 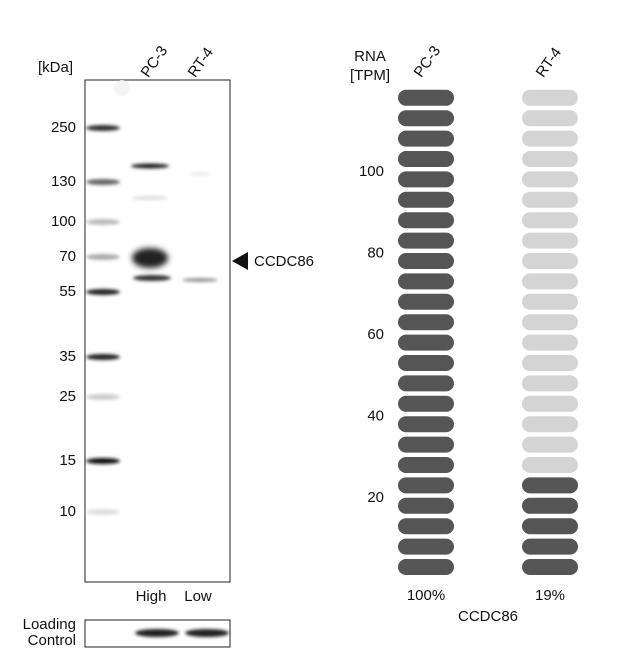 I want to click on target-label: CCDC86, so click(x=284, y=261).